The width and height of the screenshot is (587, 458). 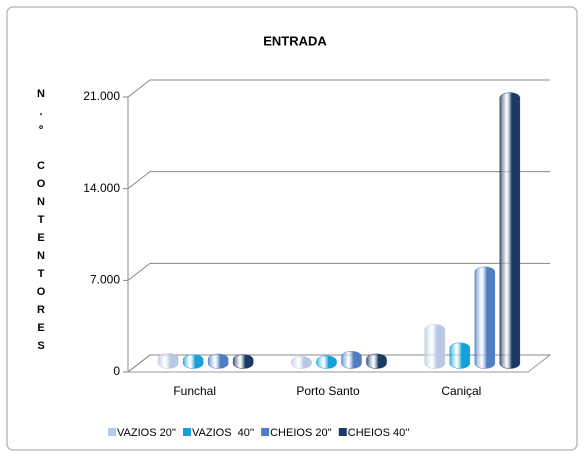 I want to click on chart-title: ENTRADA, so click(x=295, y=40).